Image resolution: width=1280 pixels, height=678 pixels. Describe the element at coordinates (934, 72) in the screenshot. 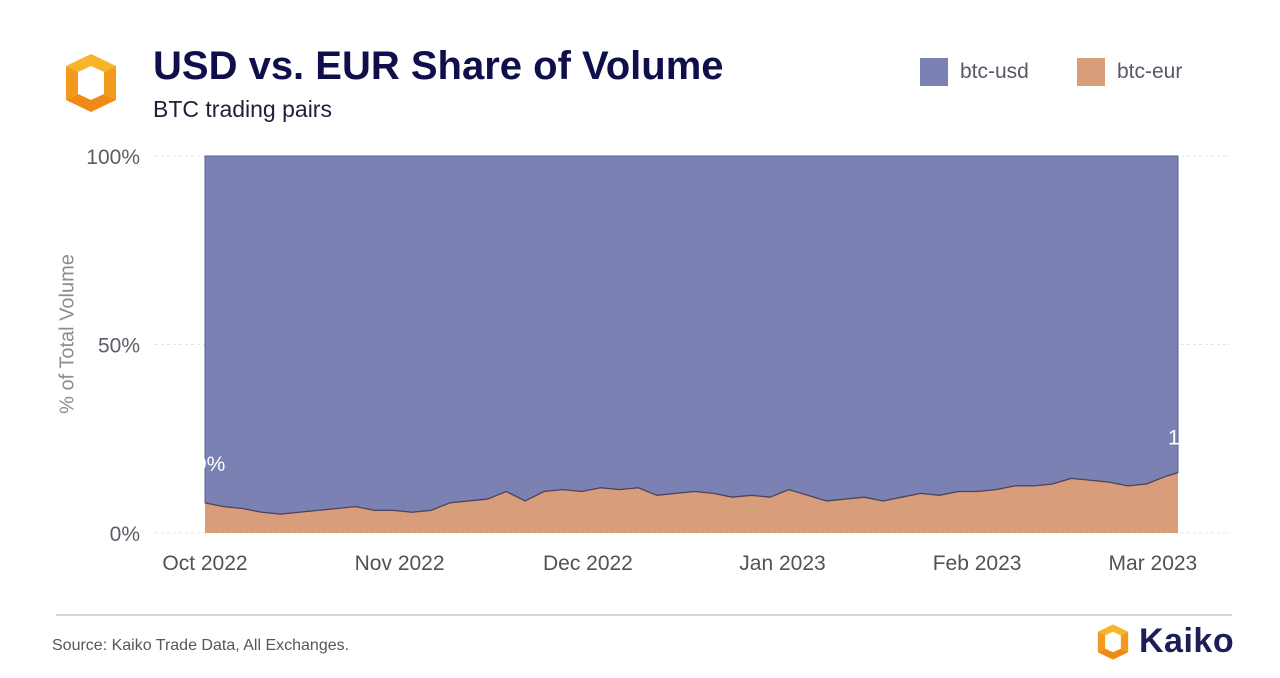

I see `legend-swatch-btc-usd` at that location.